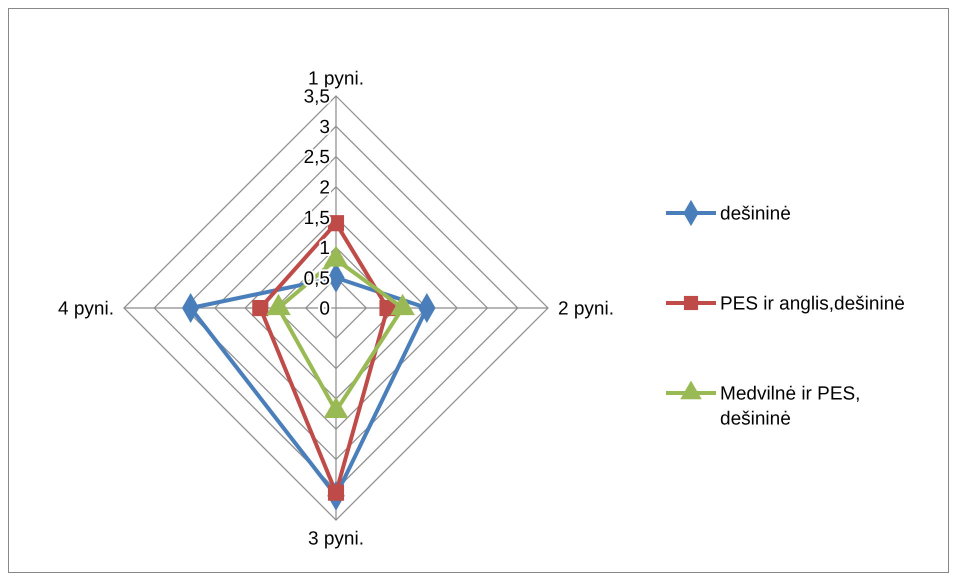 The height and width of the screenshot is (581, 957). I want to click on spoke-label: 4 pyni., so click(86, 309).